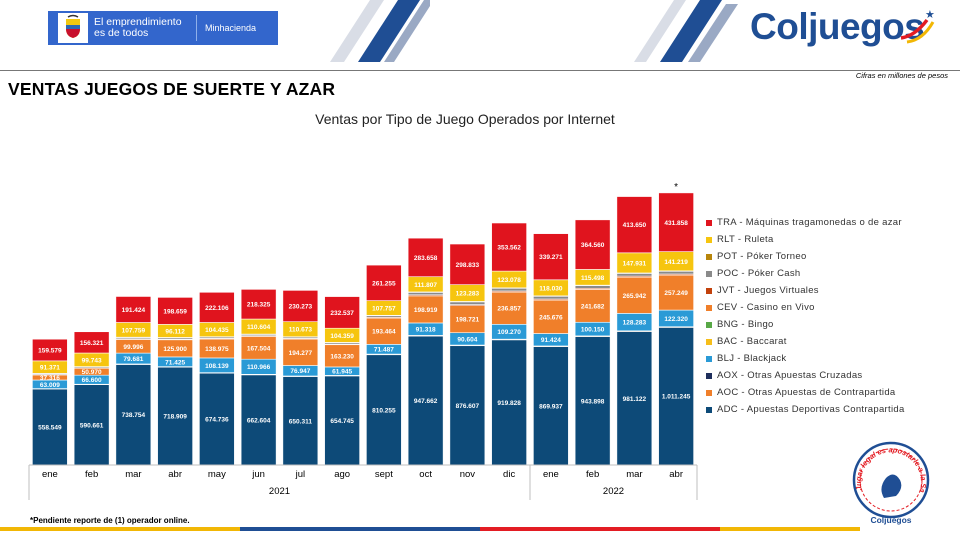 This screenshot has height=540, width=960. I want to click on data-label-blj: 91.424, so click(551, 340).